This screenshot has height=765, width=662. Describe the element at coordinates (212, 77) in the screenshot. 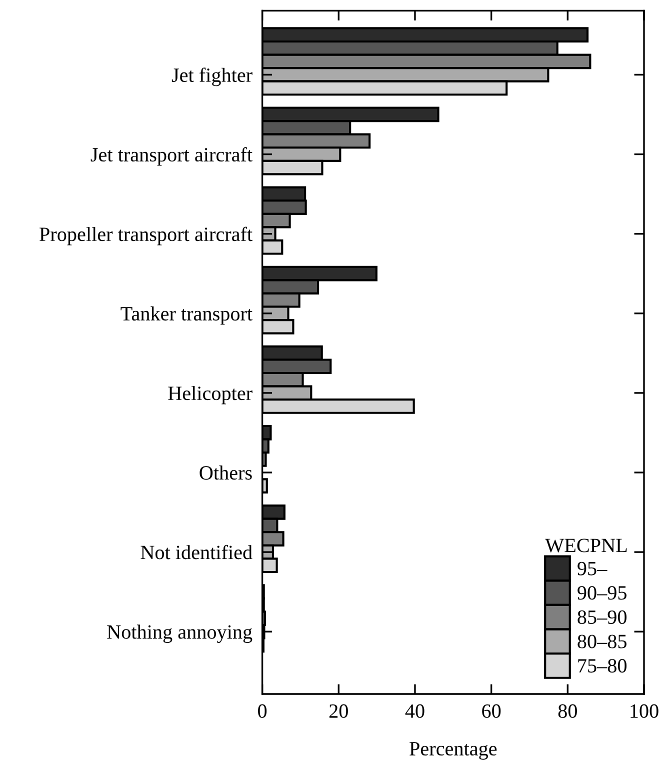

I see `y-tick-label: Jet fighter` at that location.